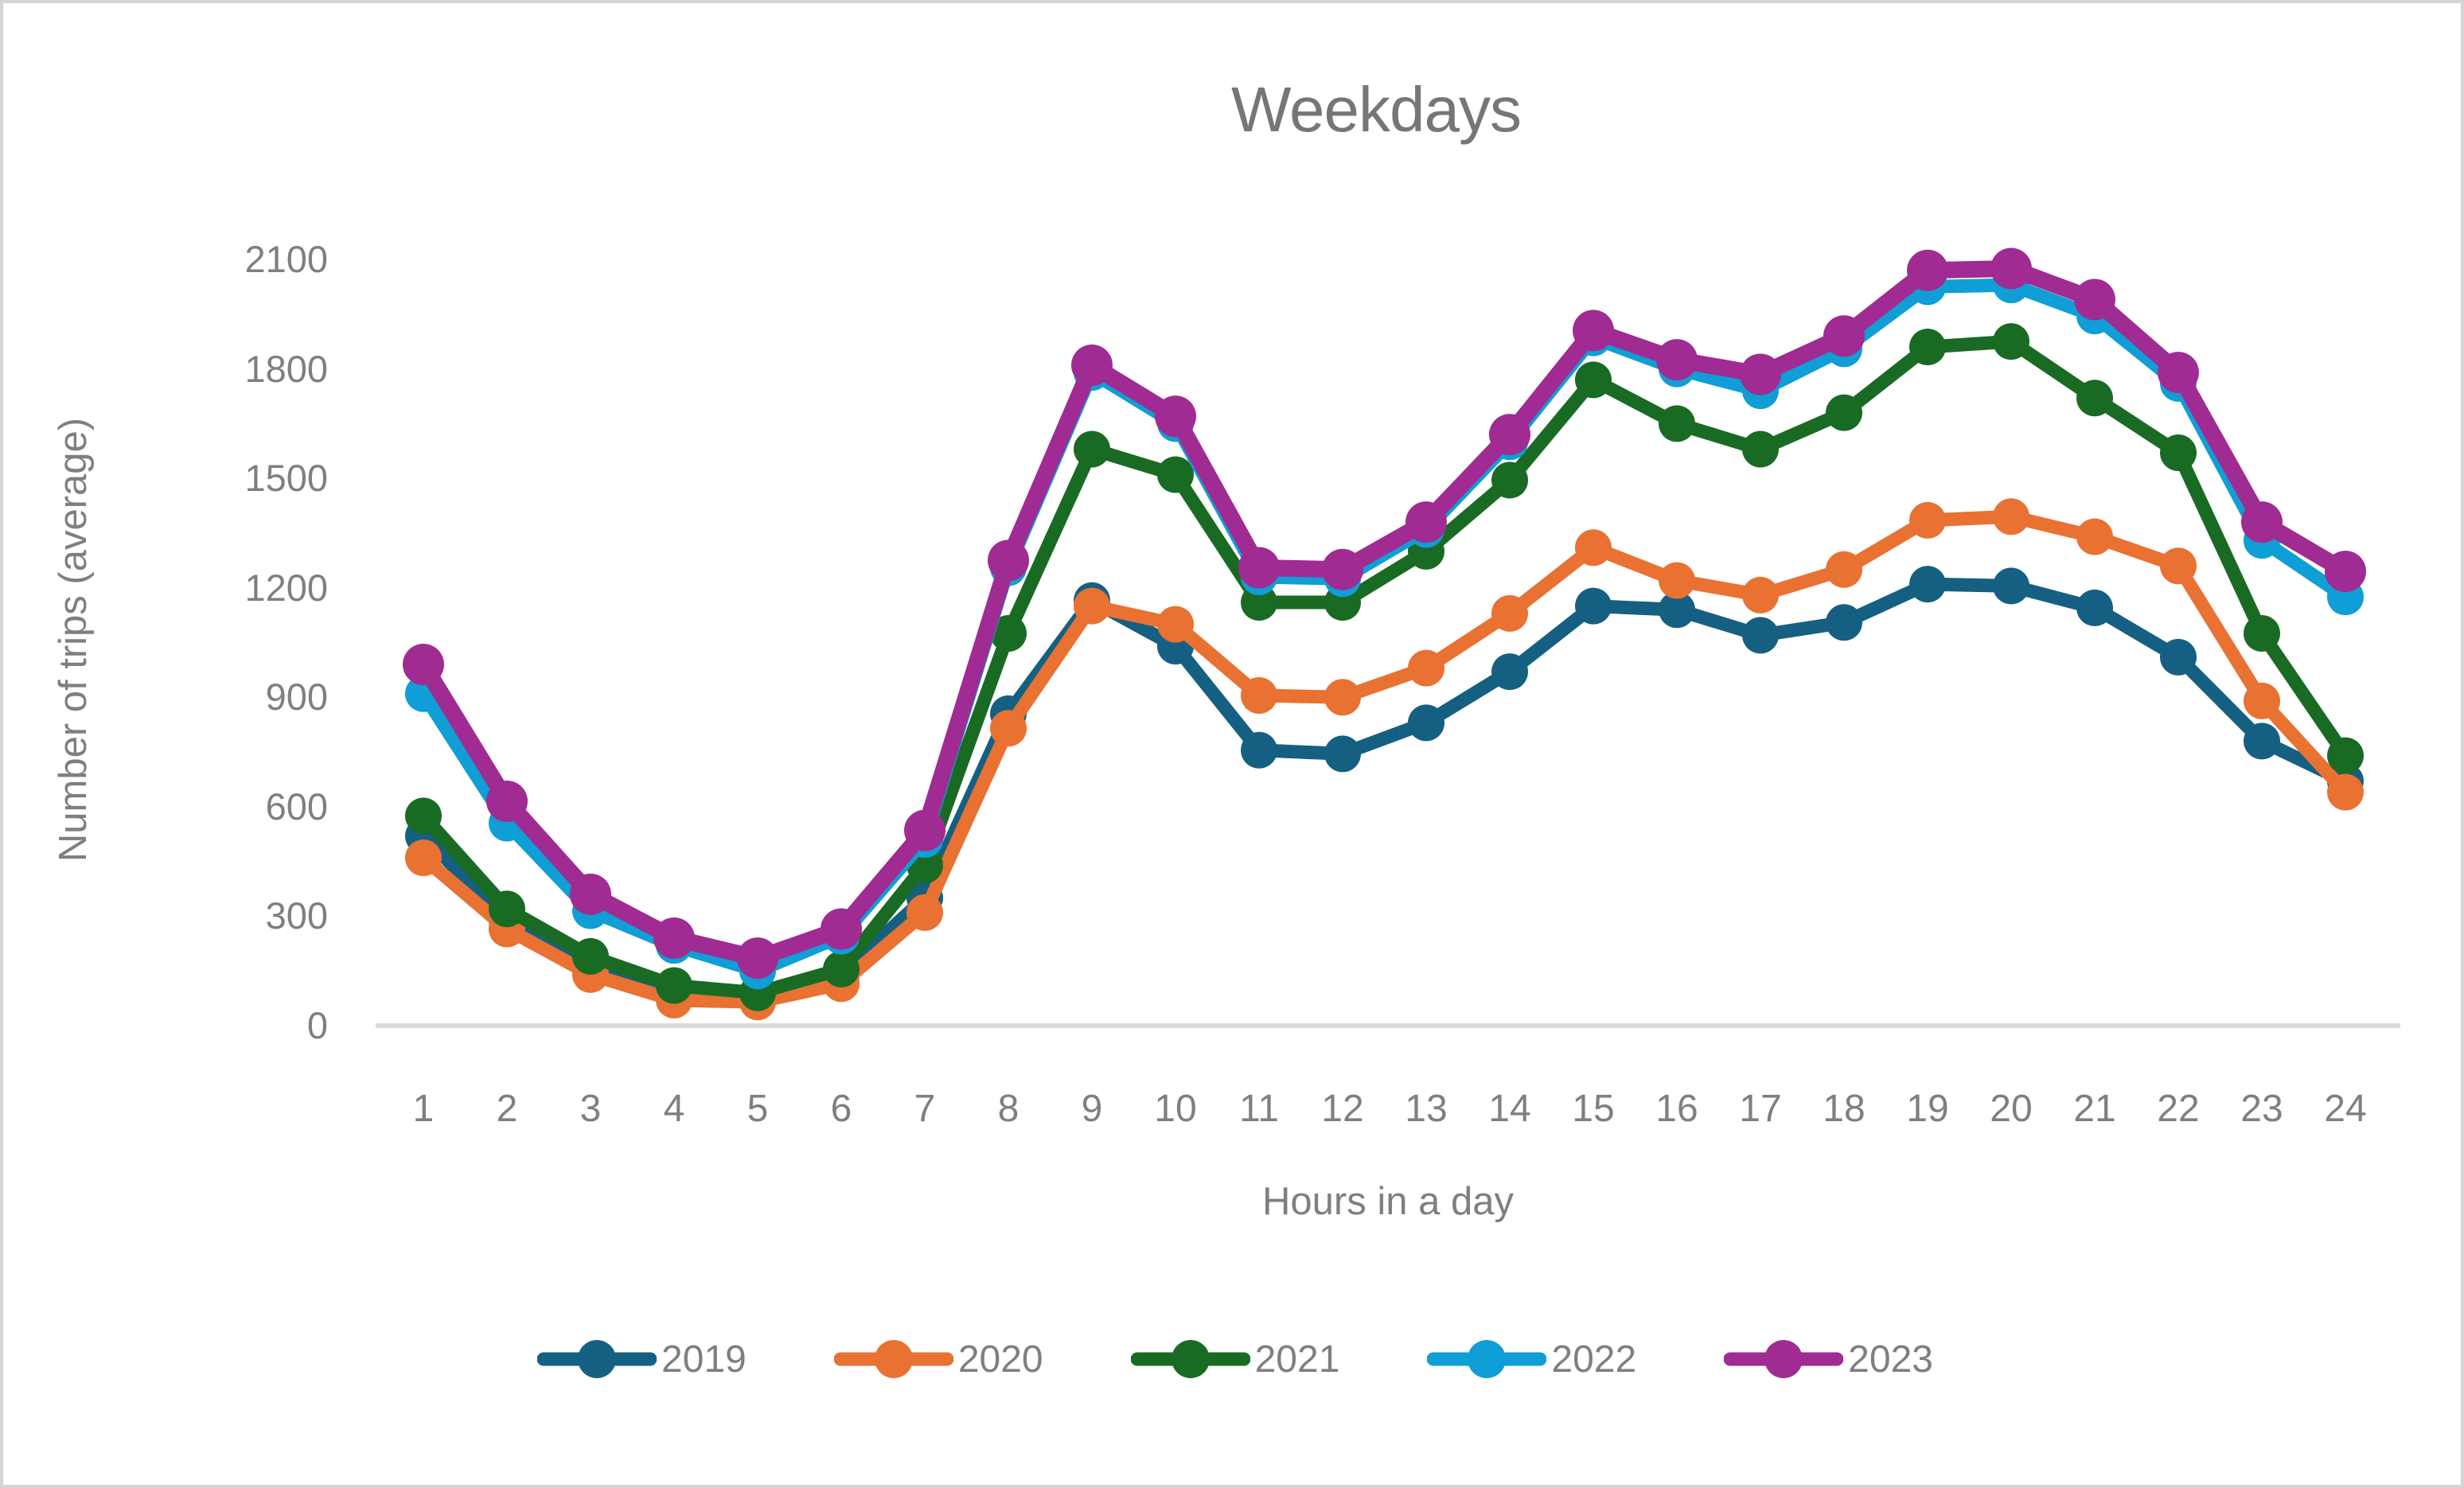  Describe the element at coordinates (1342, 1109) in the screenshot. I see `x-tick-label: 12` at that location.